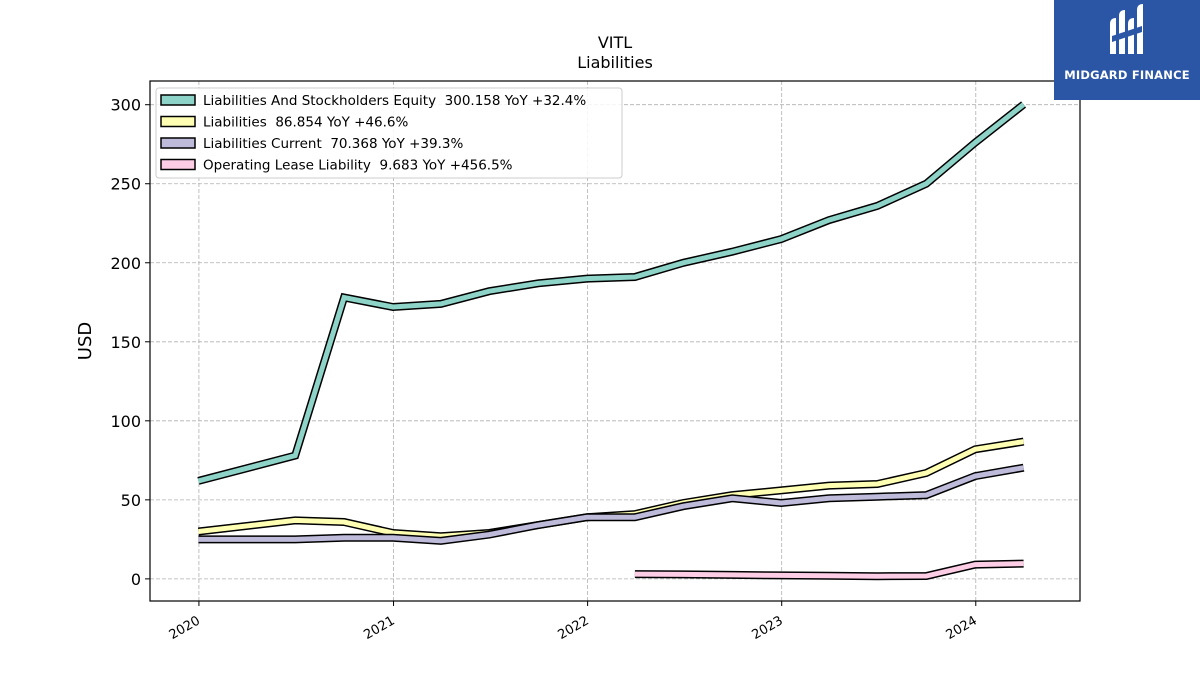 This screenshot has height=675, width=1200. Describe the element at coordinates (125, 342) in the screenshot. I see `y-tick-label: 150` at that location.